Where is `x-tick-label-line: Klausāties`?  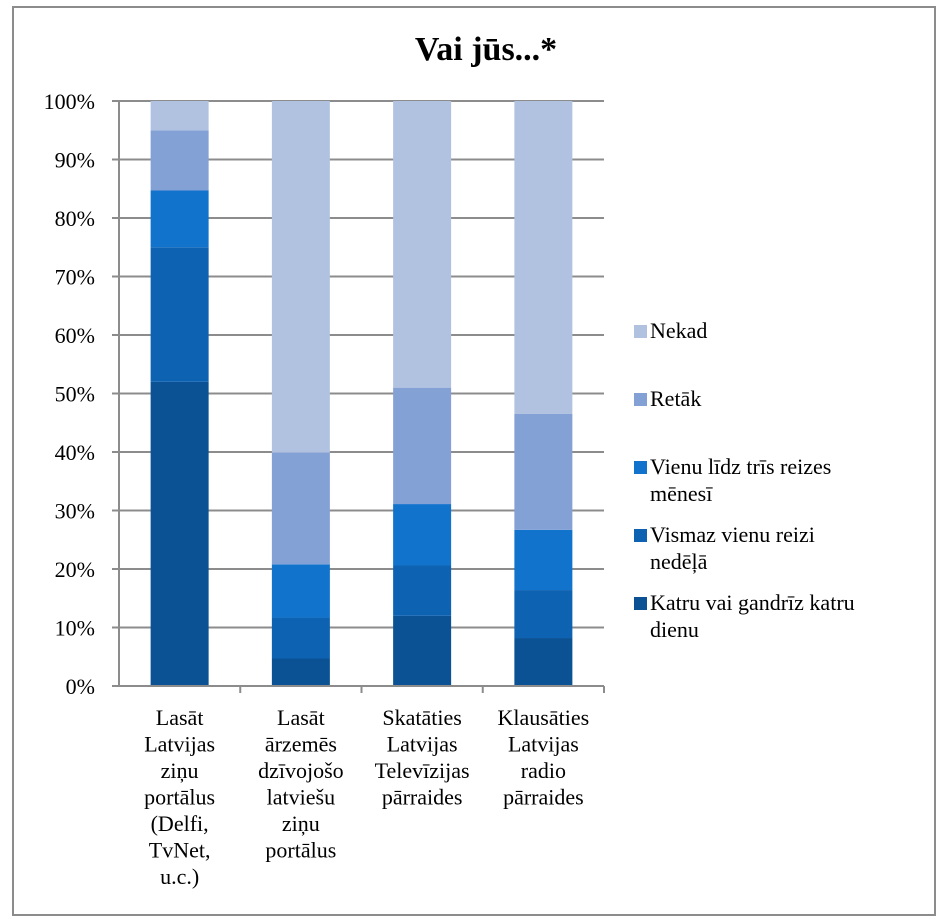
x-tick-label-line: Klausāties is located at coordinates (544, 717).